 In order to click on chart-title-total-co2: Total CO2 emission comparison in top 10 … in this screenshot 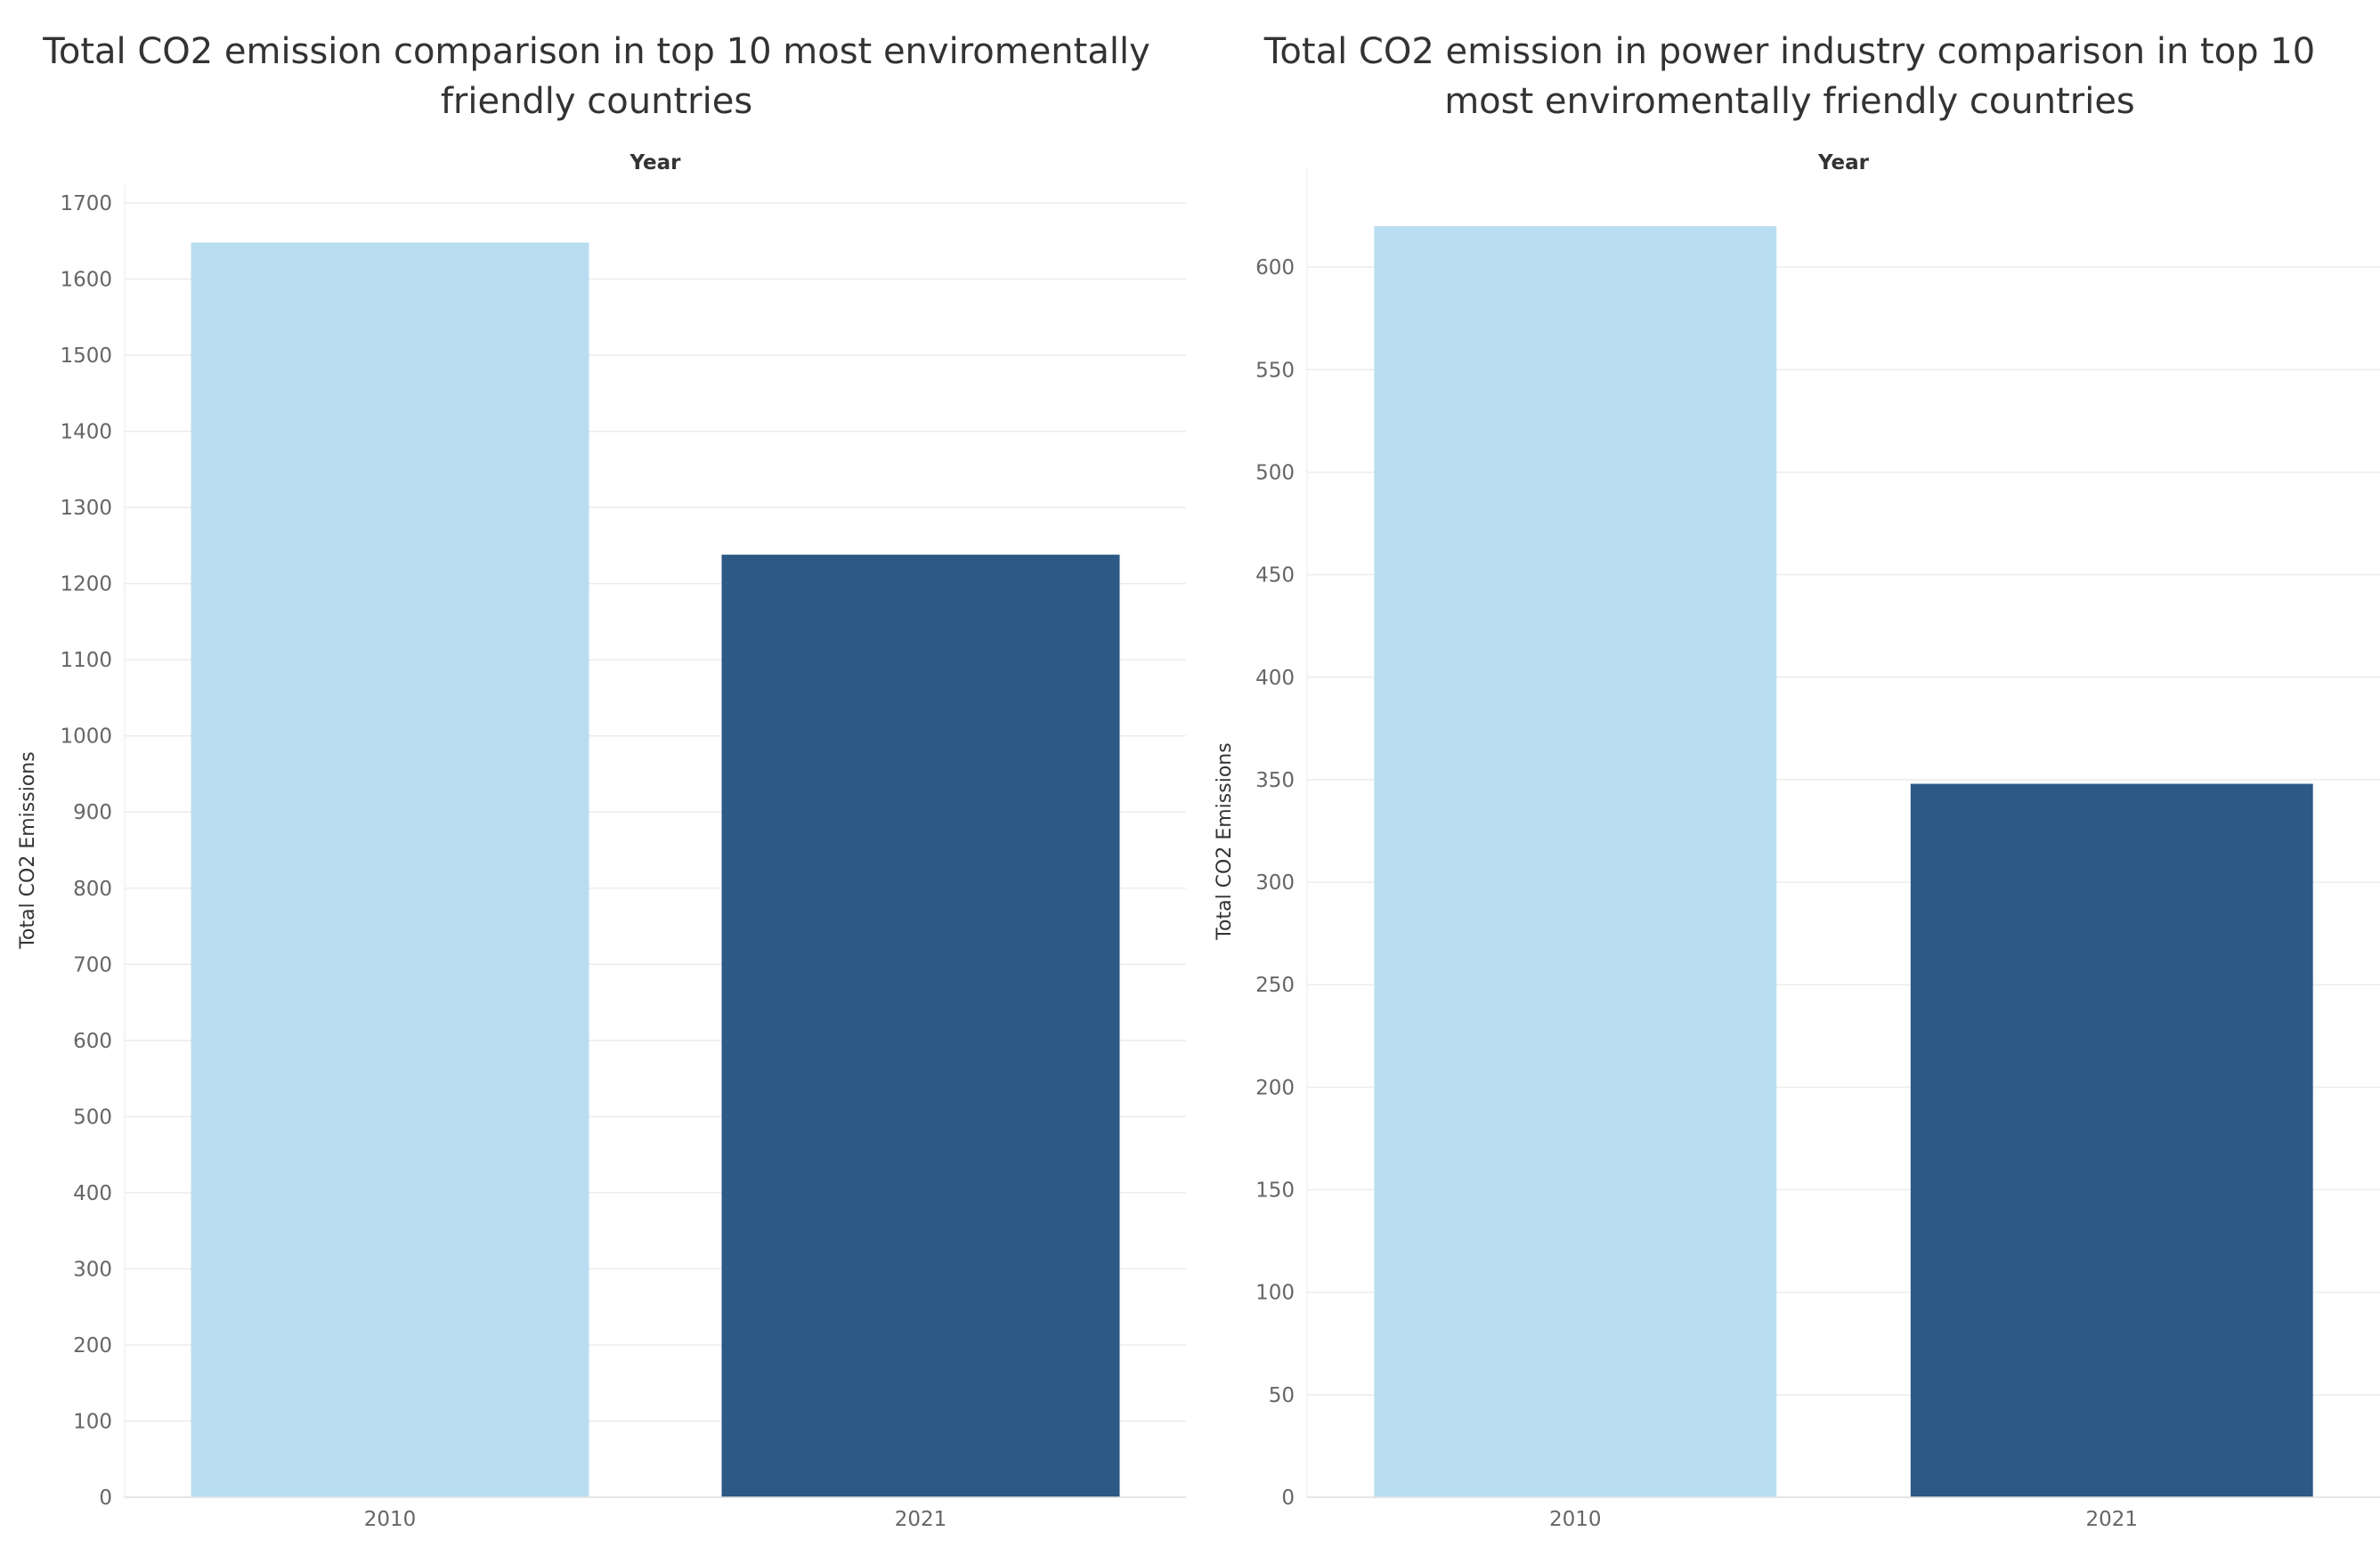, I will do `click(596, 76)`.